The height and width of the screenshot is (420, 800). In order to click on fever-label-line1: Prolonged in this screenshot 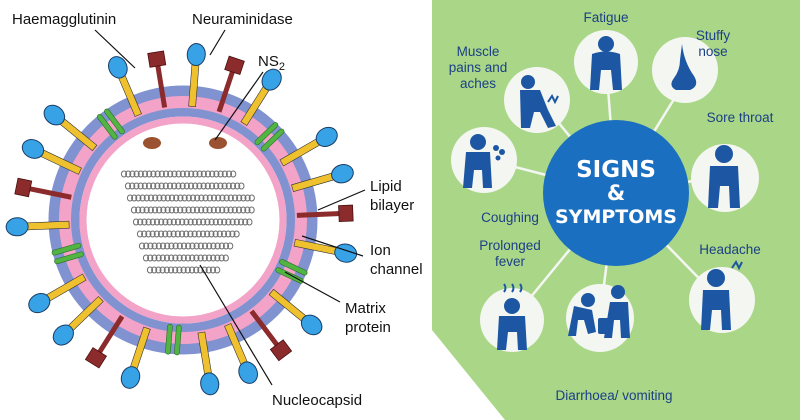, I will do `click(510, 245)`.